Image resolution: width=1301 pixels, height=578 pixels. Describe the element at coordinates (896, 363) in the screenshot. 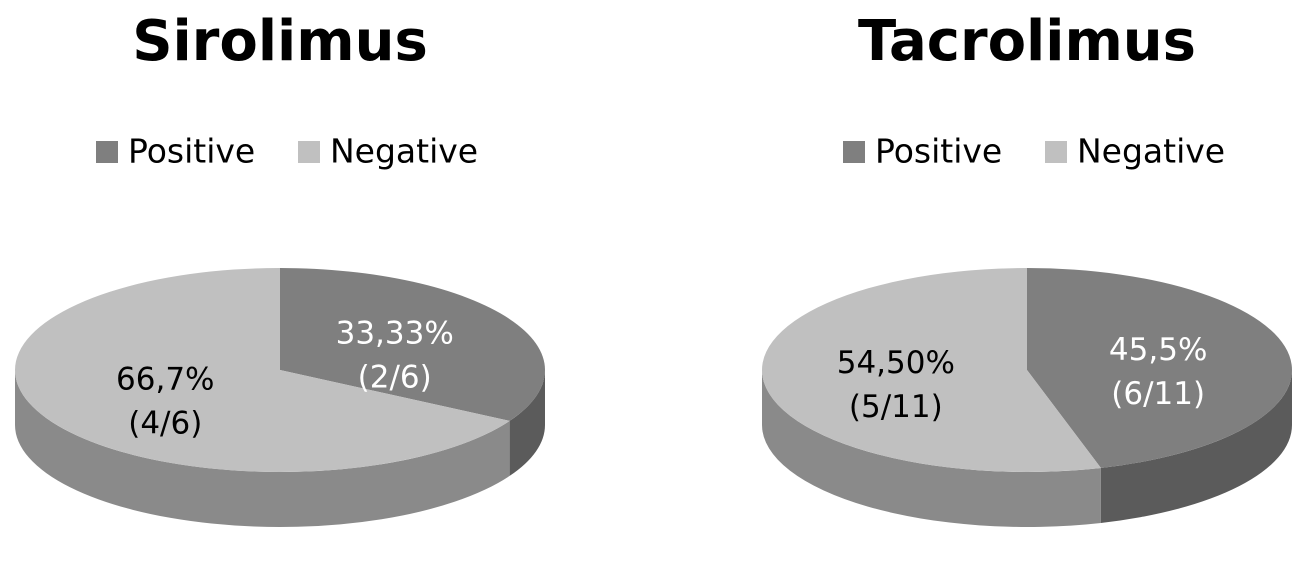

I see `data-label: 54,50%` at that location.